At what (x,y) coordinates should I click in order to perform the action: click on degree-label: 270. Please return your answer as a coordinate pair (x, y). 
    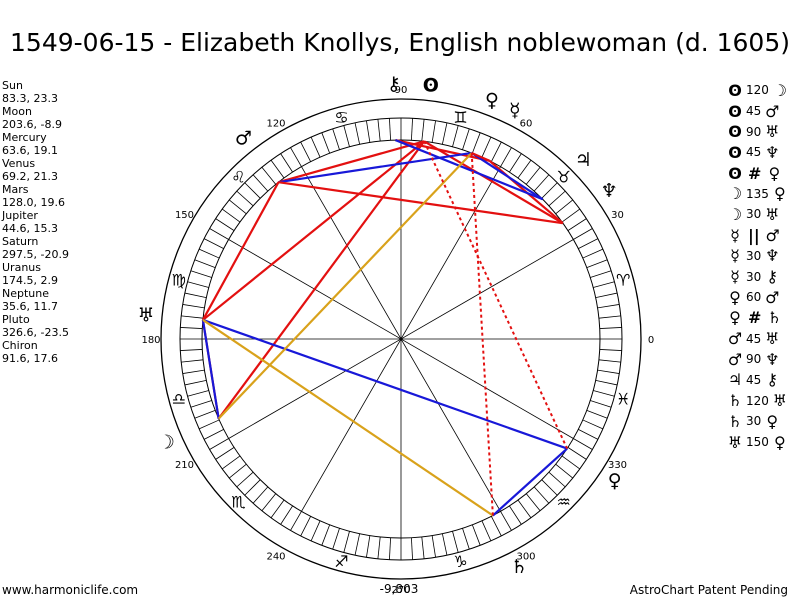
    Looking at the image, I should click on (400, 590).